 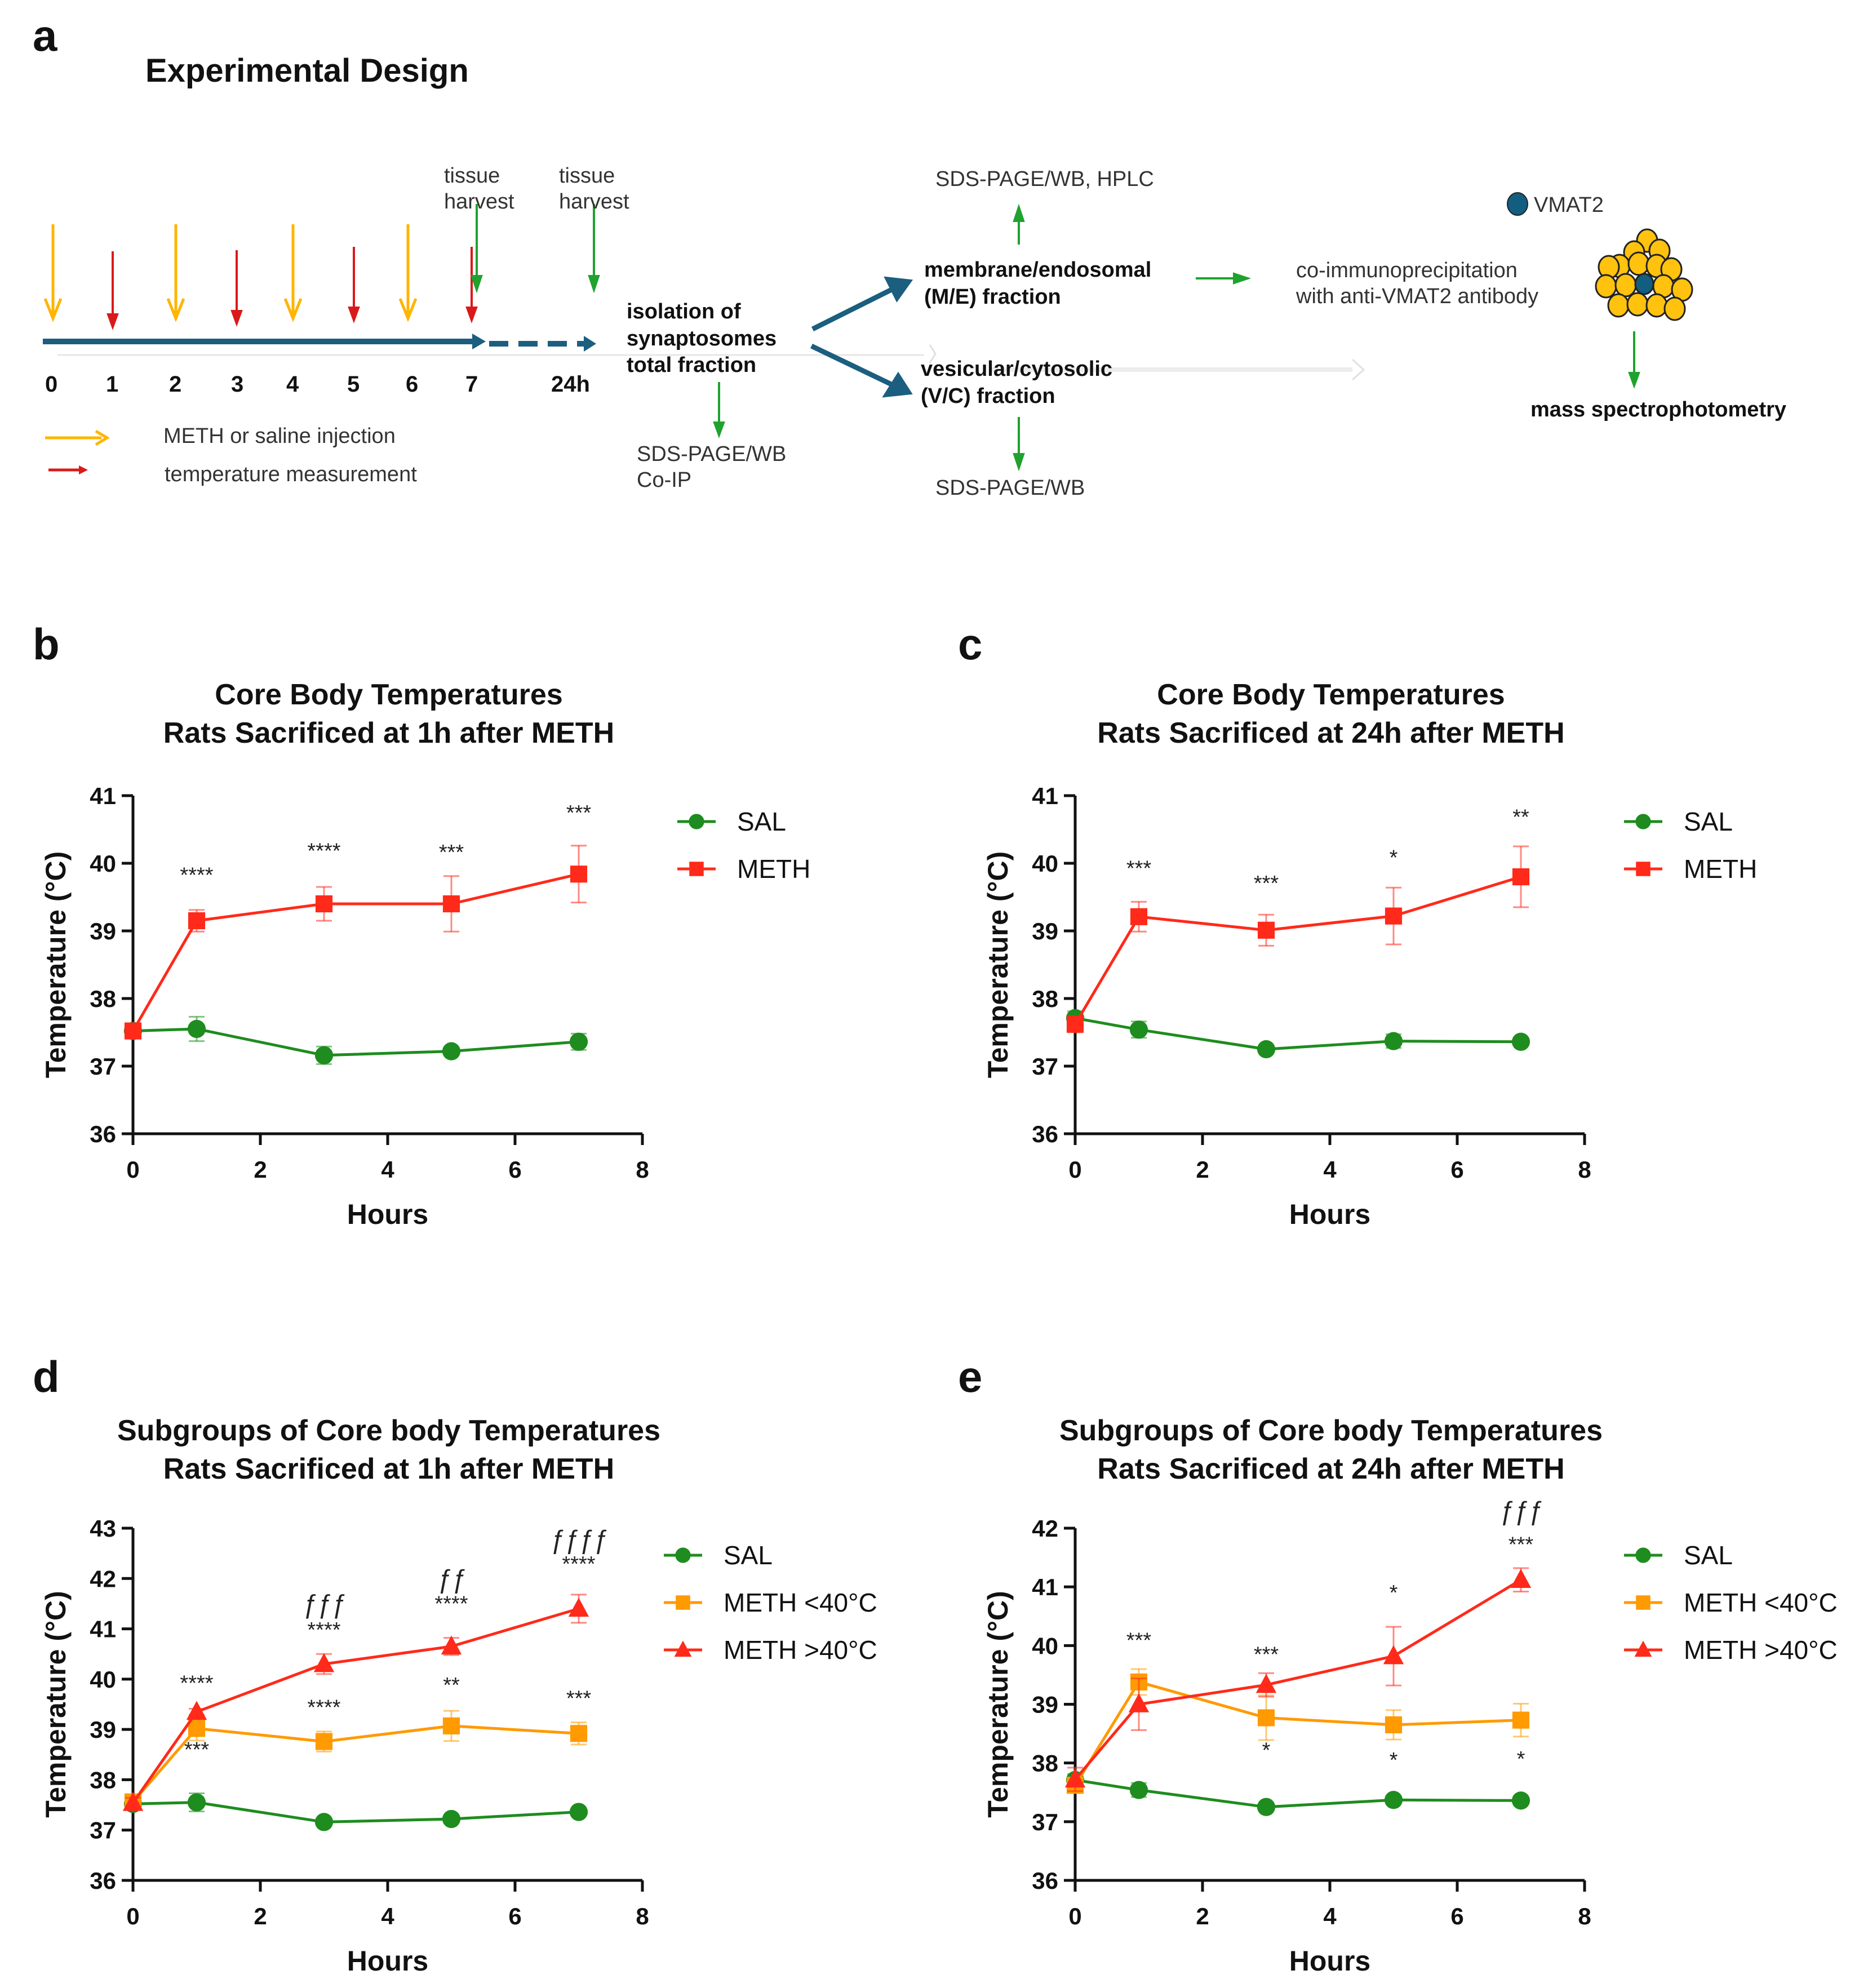 What do you see at coordinates (1045, 1705) in the screenshot?
I see `y-tick-label: 39` at bounding box center [1045, 1705].